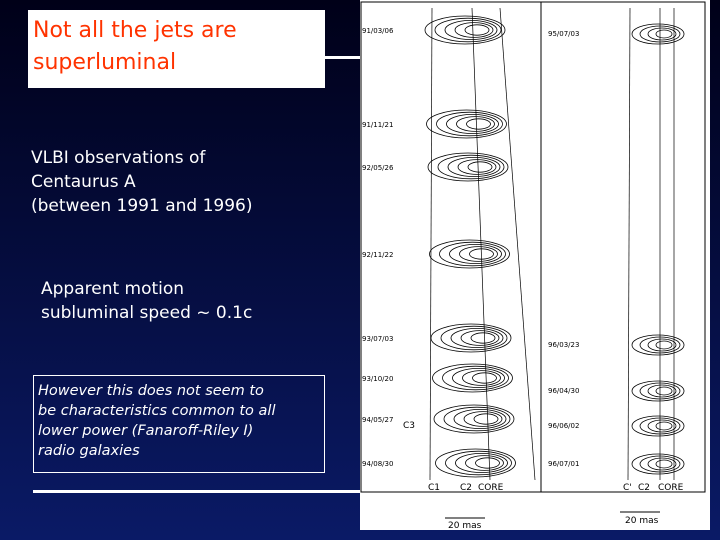 The image size is (720, 540). What do you see at coordinates (83, 182) in the screenshot?
I see `obs-line: Centaurus A` at bounding box center [83, 182].